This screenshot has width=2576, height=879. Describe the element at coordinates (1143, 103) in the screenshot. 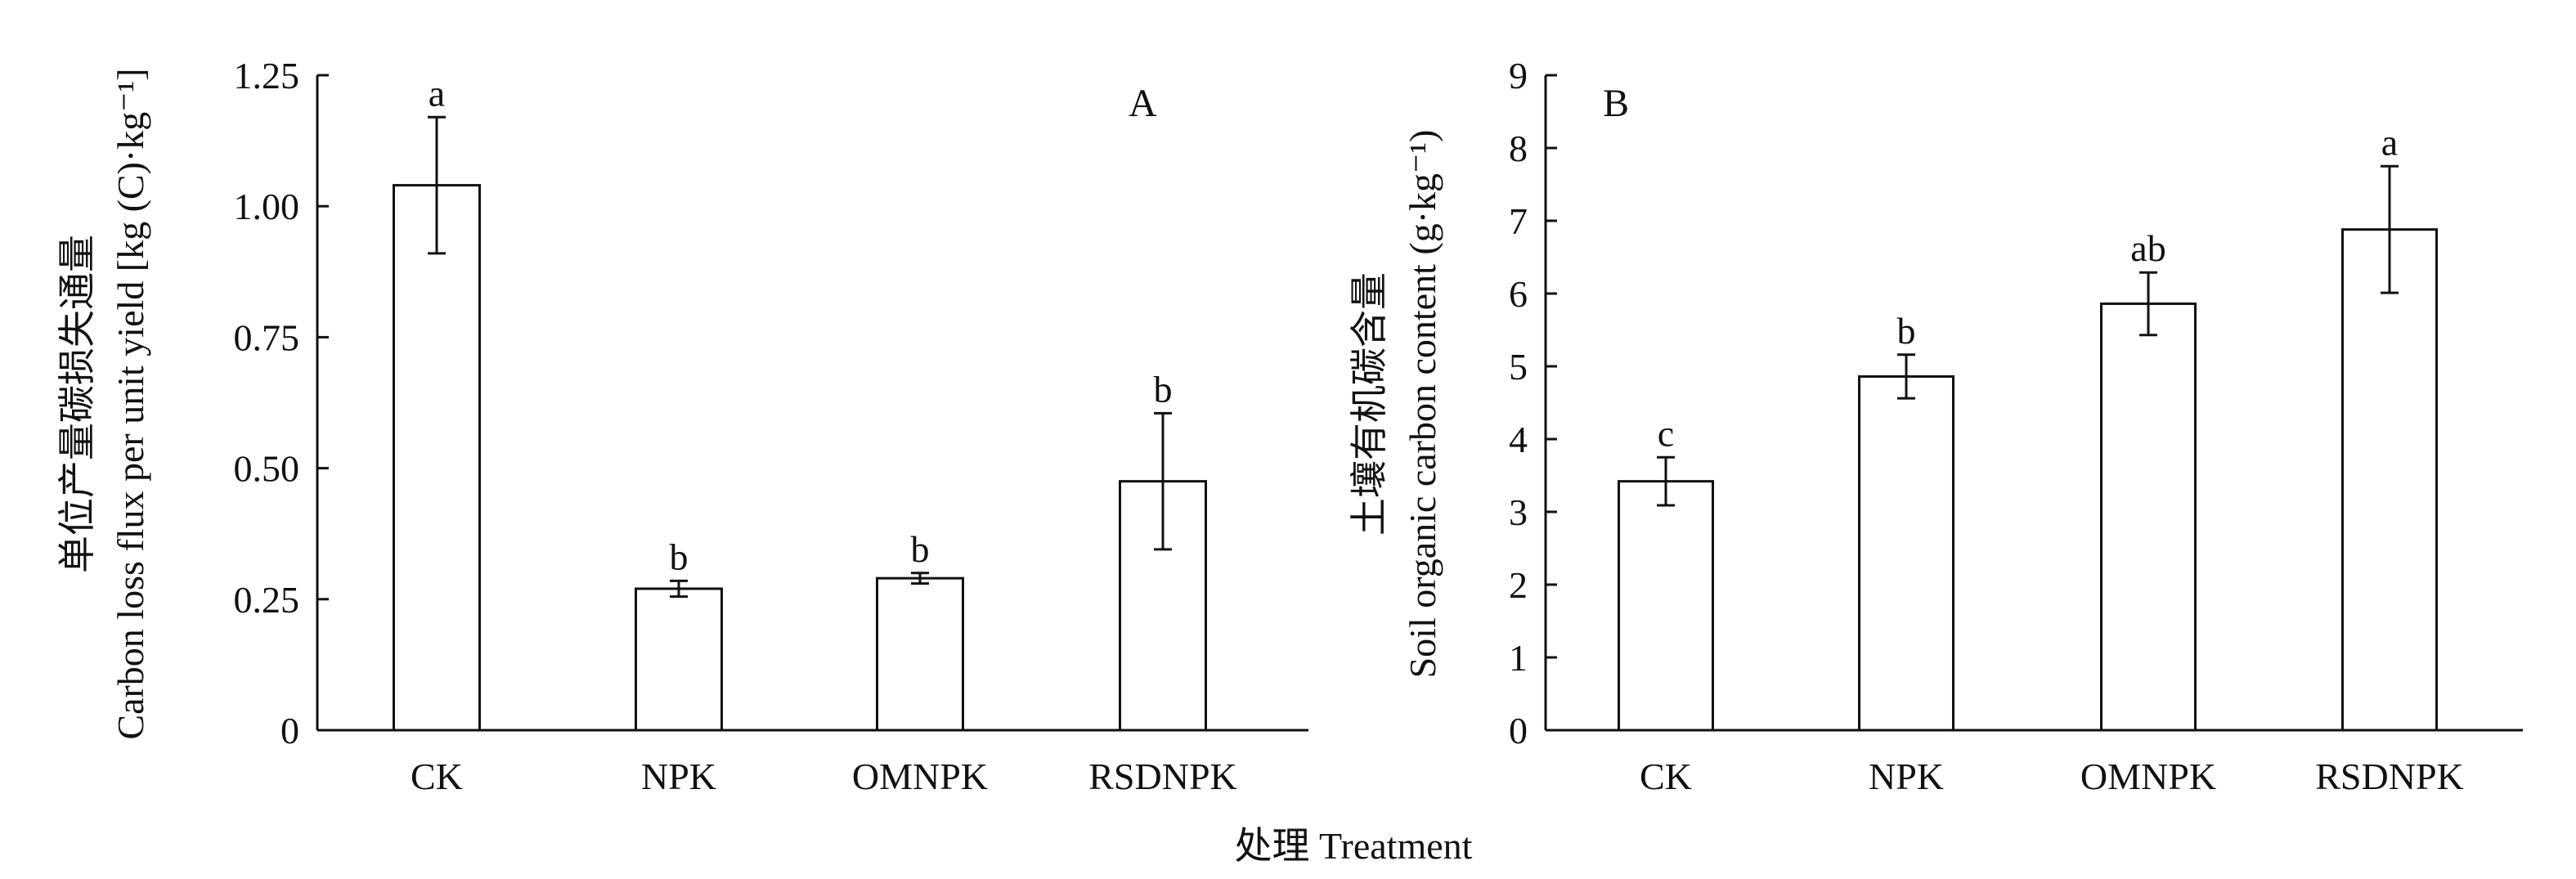

I see `panel-label: A` at that location.